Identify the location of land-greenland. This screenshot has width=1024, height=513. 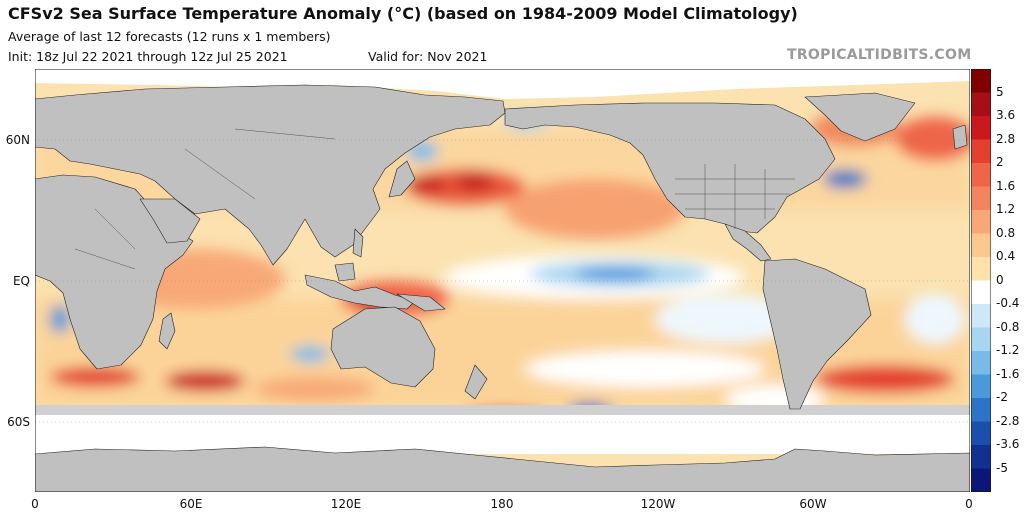
(860, 117).